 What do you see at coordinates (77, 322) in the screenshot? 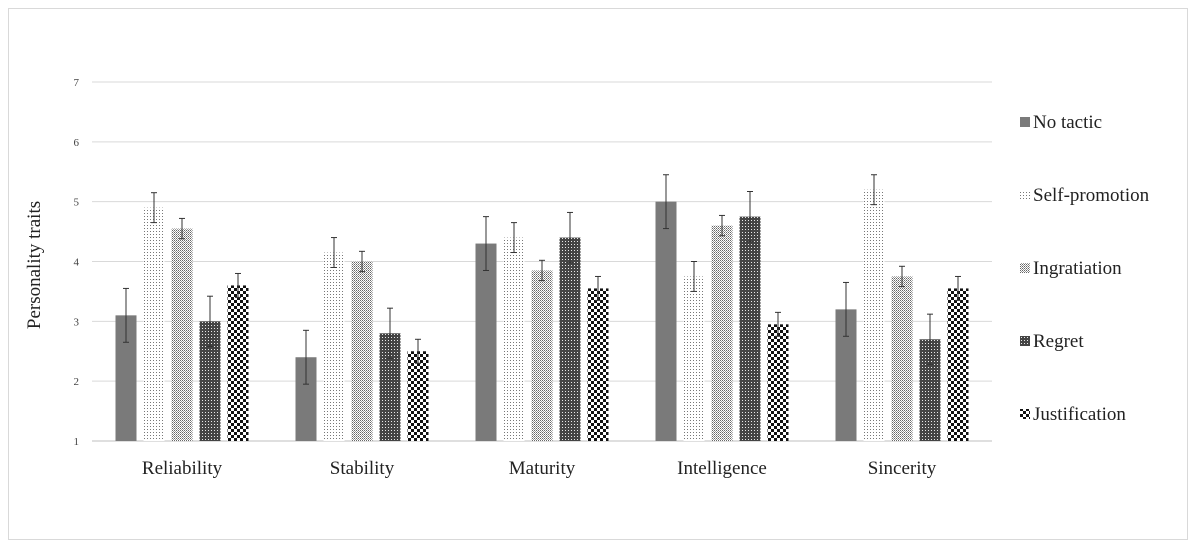
I see `y-tick-label: 3` at bounding box center [77, 322].